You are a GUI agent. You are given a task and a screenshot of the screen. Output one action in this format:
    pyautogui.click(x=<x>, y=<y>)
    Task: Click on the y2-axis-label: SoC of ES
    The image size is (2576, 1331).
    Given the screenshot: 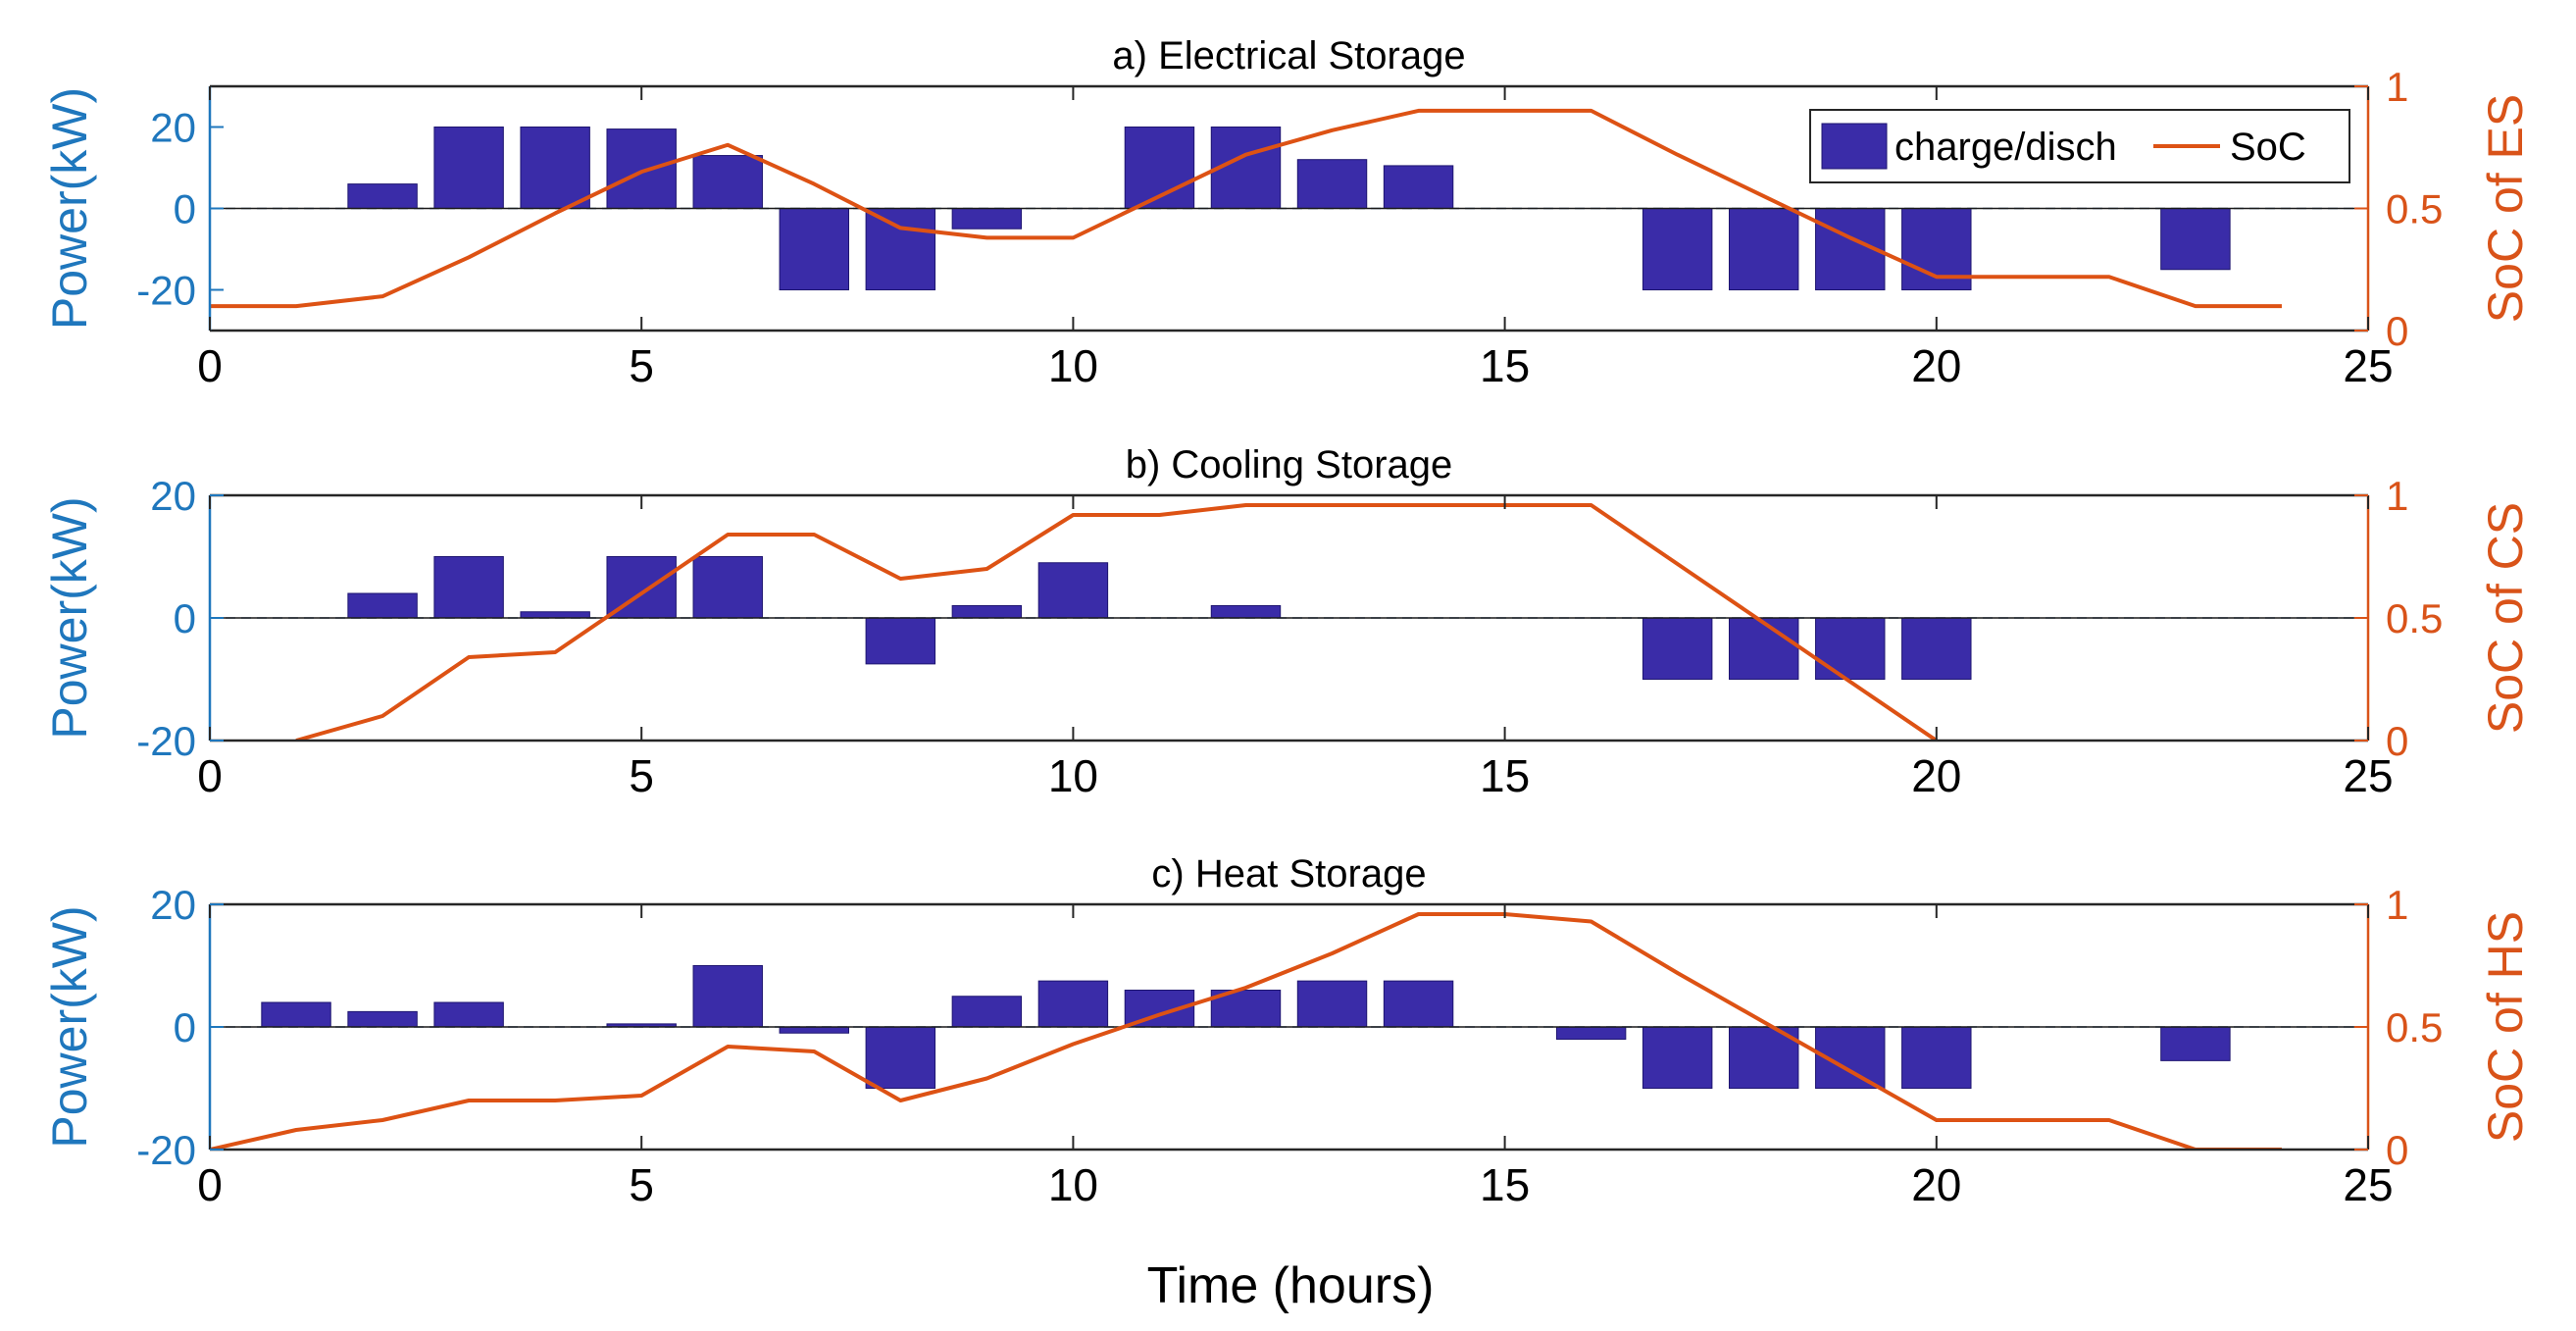 What is the action you would take?
    pyautogui.click(x=2506, y=208)
    